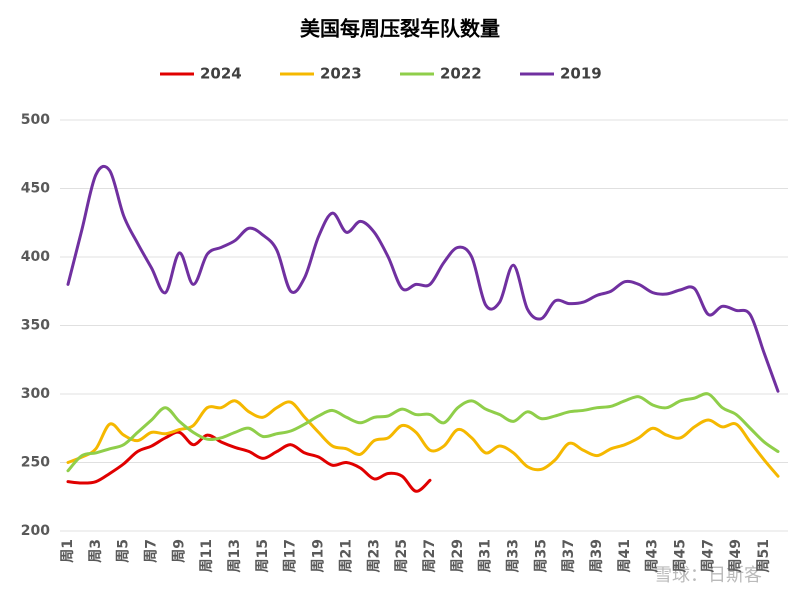 Image resolution: width=800 pixels, height=598 pixels. I want to click on x-tick-label: 周15, so click(263, 555).